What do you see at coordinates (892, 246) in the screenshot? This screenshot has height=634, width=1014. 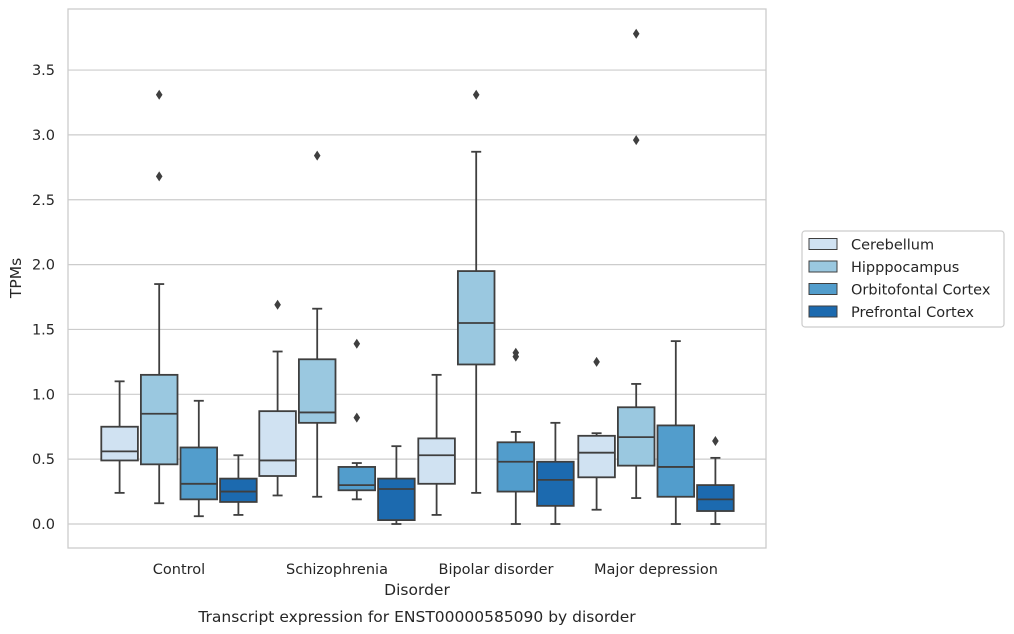 I see `legend-label: Cerebellum` at bounding box center [892, 246].